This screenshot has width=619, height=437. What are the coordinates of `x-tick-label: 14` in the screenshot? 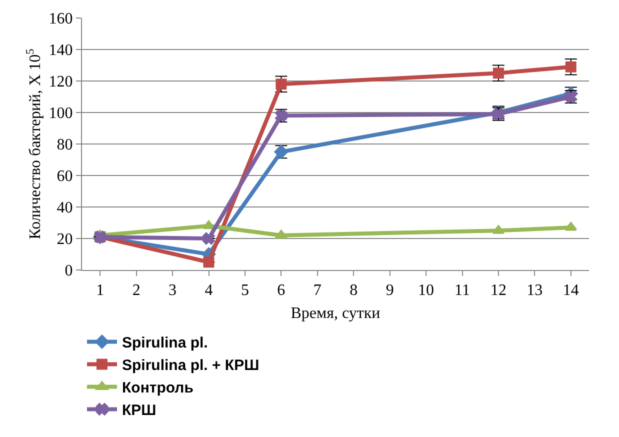 It's located at (570, 291).